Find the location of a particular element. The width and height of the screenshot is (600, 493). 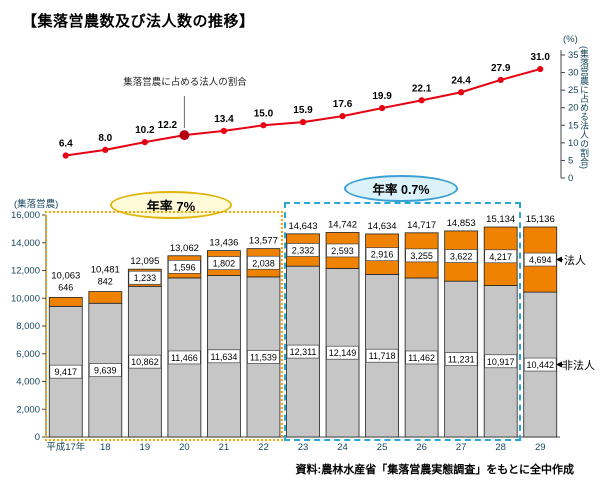

legend-arrow-hihoujin-head is located at coordinates (559, 364).